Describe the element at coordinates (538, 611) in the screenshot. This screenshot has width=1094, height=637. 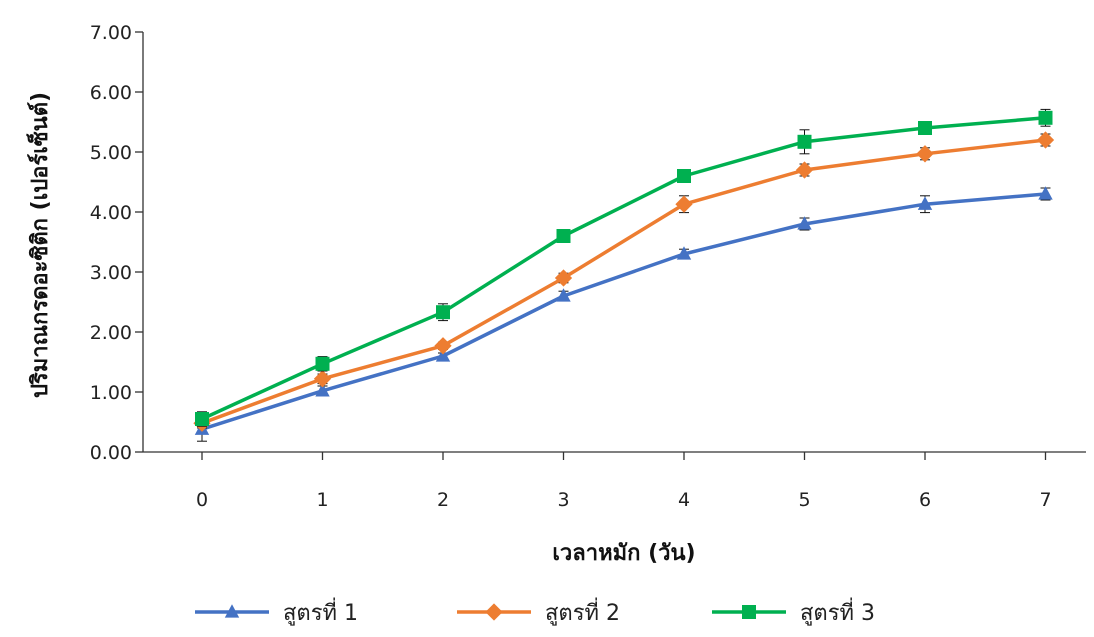
I see `legend-item-2: สูตรที่ 2` at that location.